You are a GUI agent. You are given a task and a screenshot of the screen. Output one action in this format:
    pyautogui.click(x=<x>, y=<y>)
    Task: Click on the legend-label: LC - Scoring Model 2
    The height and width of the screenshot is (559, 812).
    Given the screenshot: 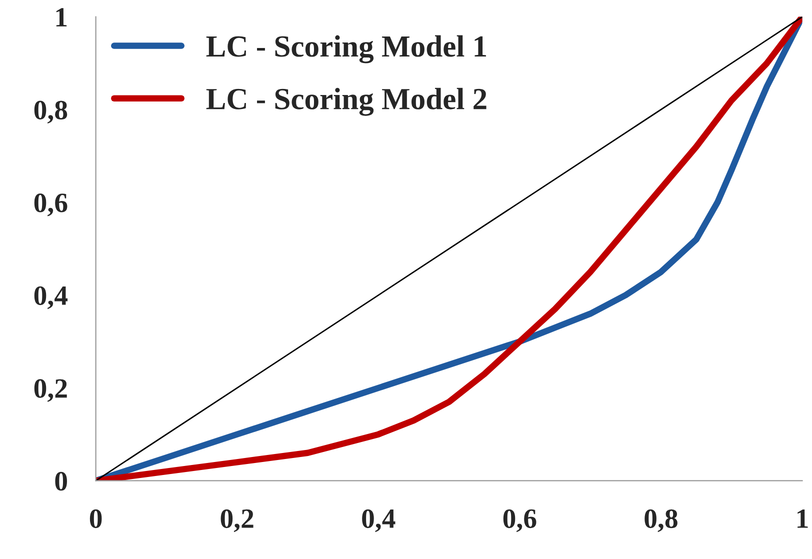 What is the action you would take?
    pyautogui.click(x=346, y=102)
    